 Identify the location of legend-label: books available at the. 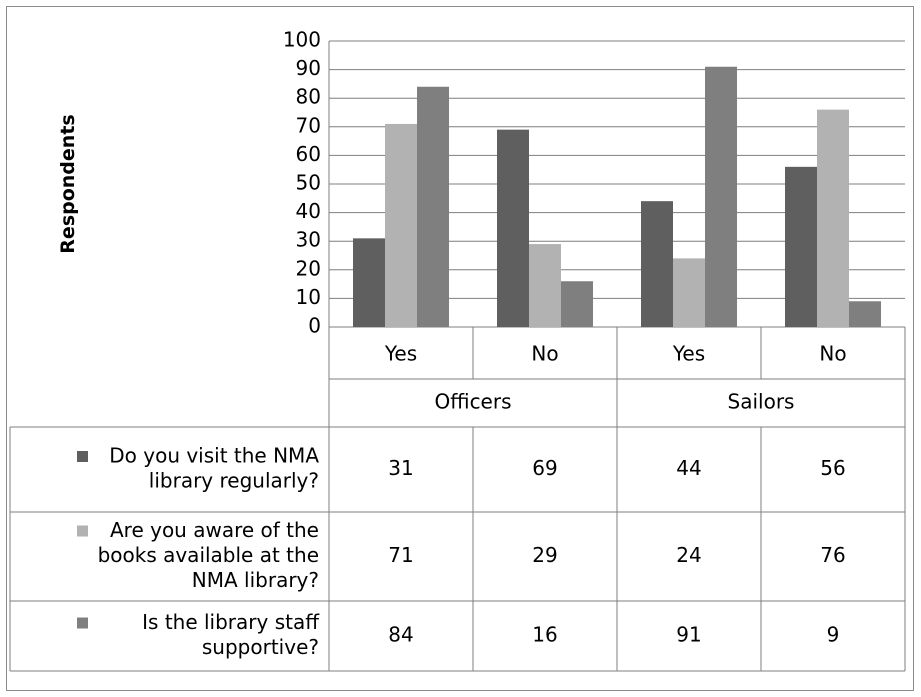
(208, 555).